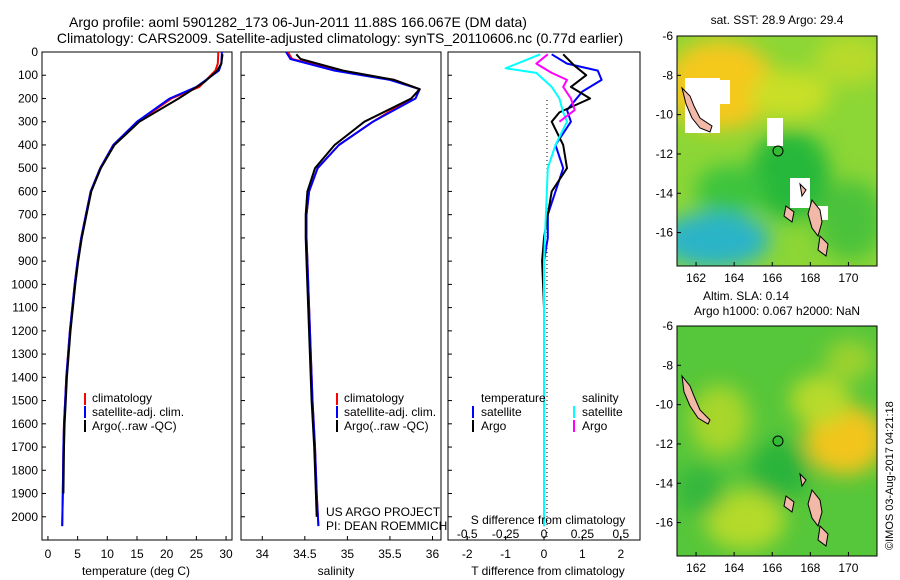 Image resolution: width=900 pixels, height=580 pixels. I want to click on salinity-axis-label: salinity, so click(336, 571).